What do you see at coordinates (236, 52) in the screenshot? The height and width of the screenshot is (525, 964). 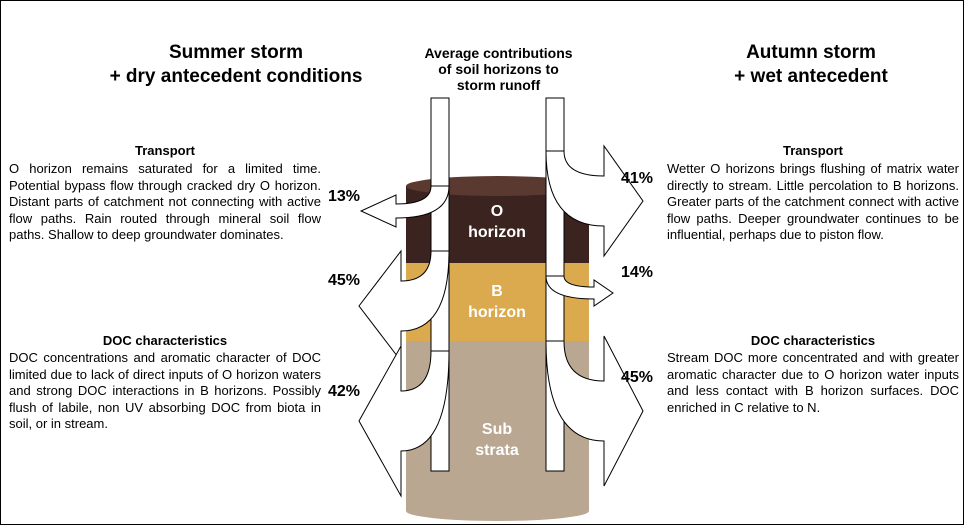 I see `title-line: Summer storm` at bounding box center [236, 52].